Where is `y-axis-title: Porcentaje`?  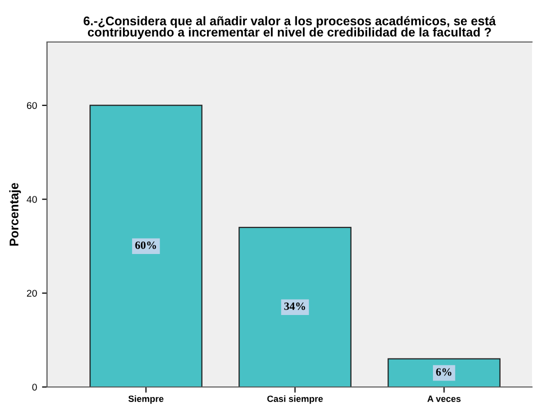
y-axis-title: Porcentaje is located at coordinates (15, 214).